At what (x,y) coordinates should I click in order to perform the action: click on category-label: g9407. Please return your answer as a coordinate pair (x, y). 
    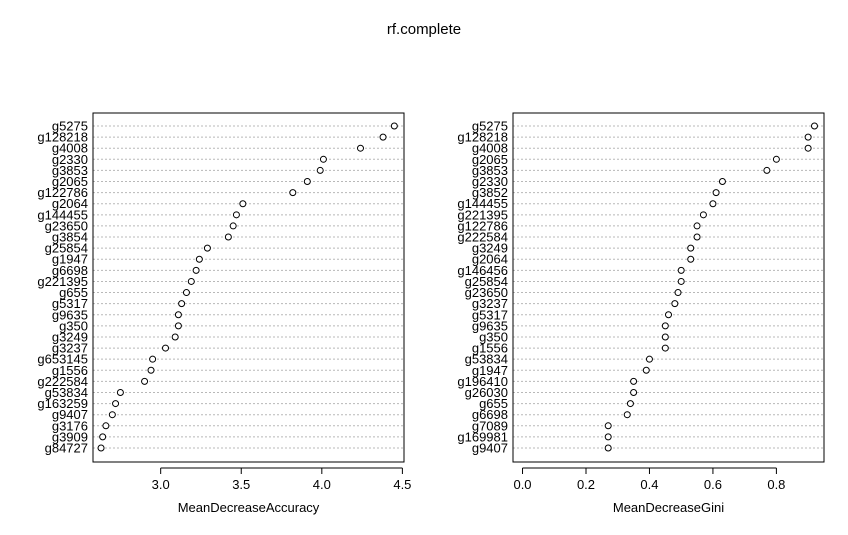
    Looking at the image, I should click on (70, 414).